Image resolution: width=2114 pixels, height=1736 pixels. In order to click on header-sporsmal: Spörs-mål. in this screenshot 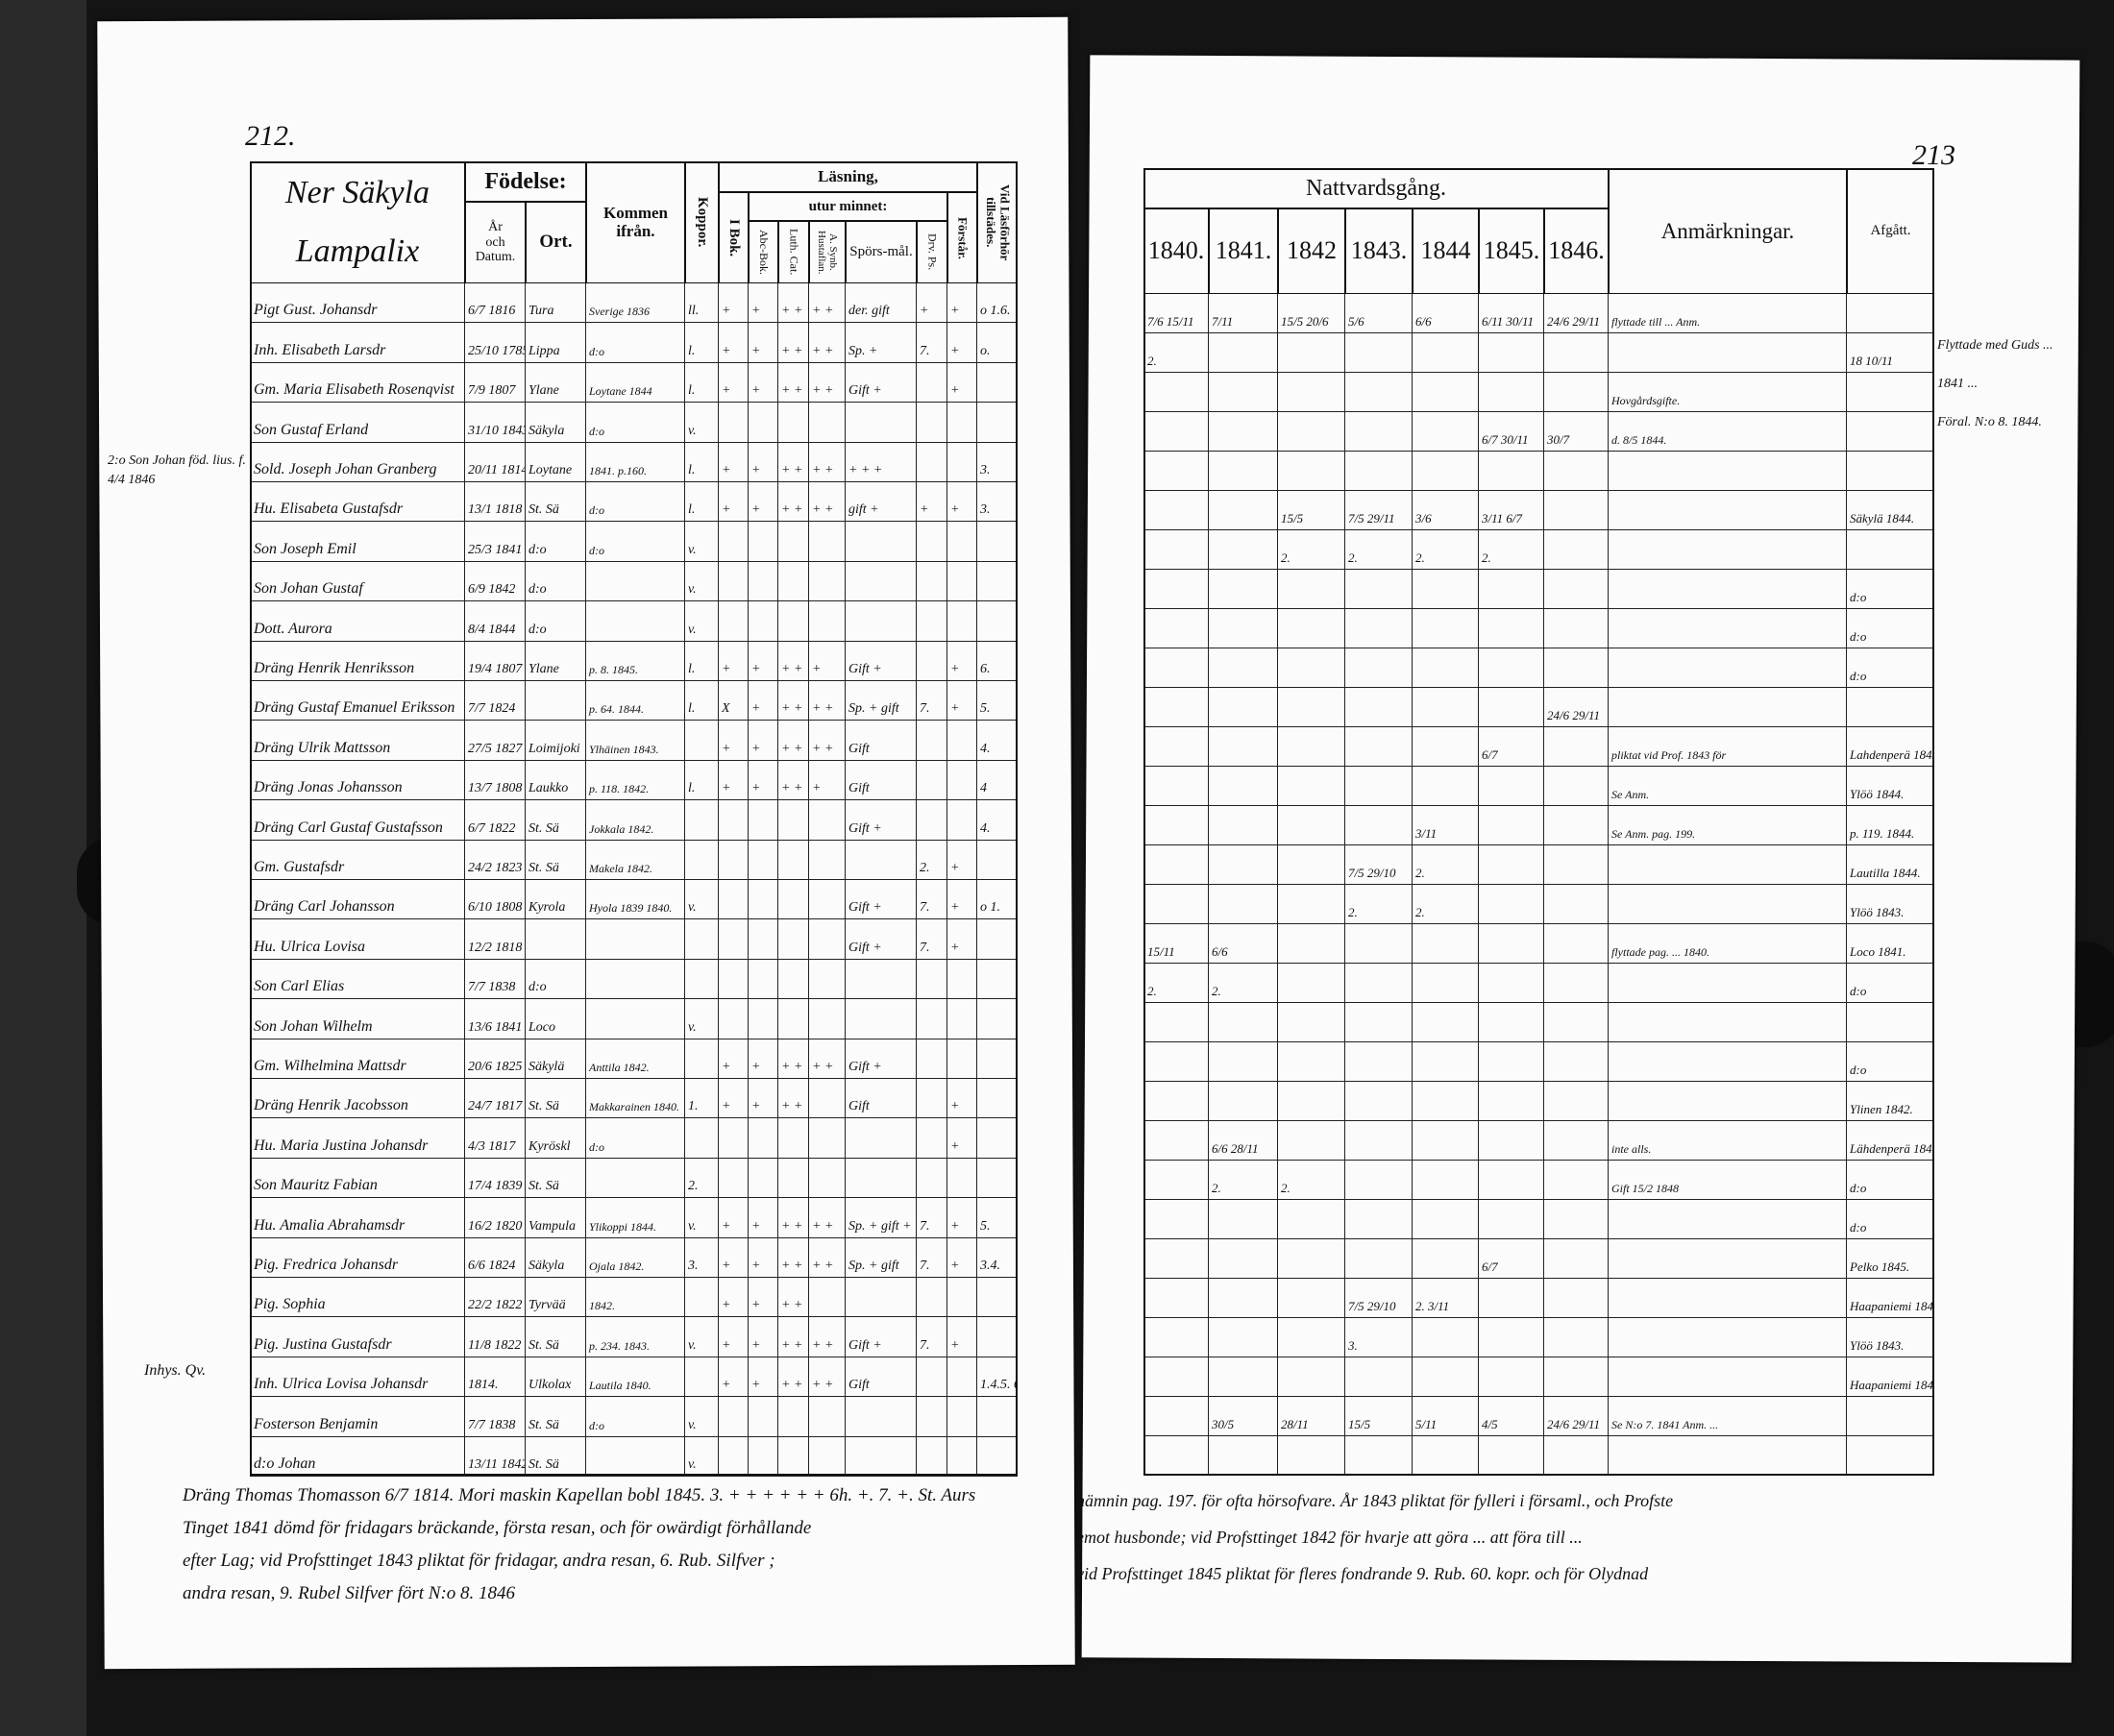, I will do `click(881, 252)`.